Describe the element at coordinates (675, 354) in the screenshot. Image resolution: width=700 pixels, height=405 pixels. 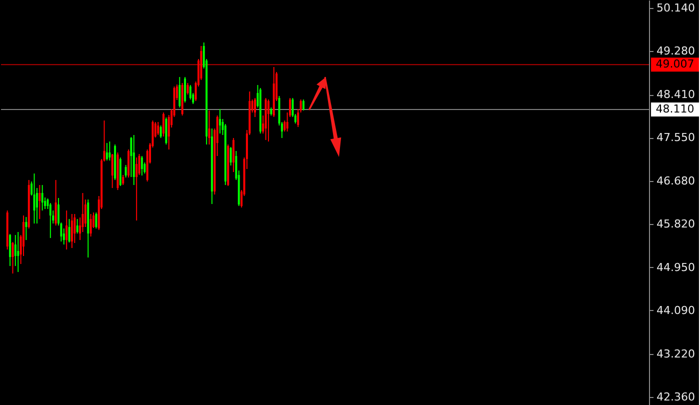
I see `y-tick-label: 43.220` at that location.